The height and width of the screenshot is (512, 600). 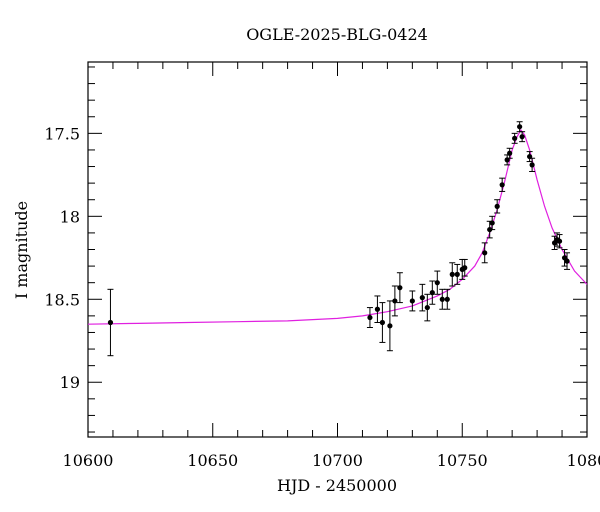 What do you see at coordinates (70, 216) in the screenshot?
I see `y-tick-label: 18` at bounding box center [70, 216].